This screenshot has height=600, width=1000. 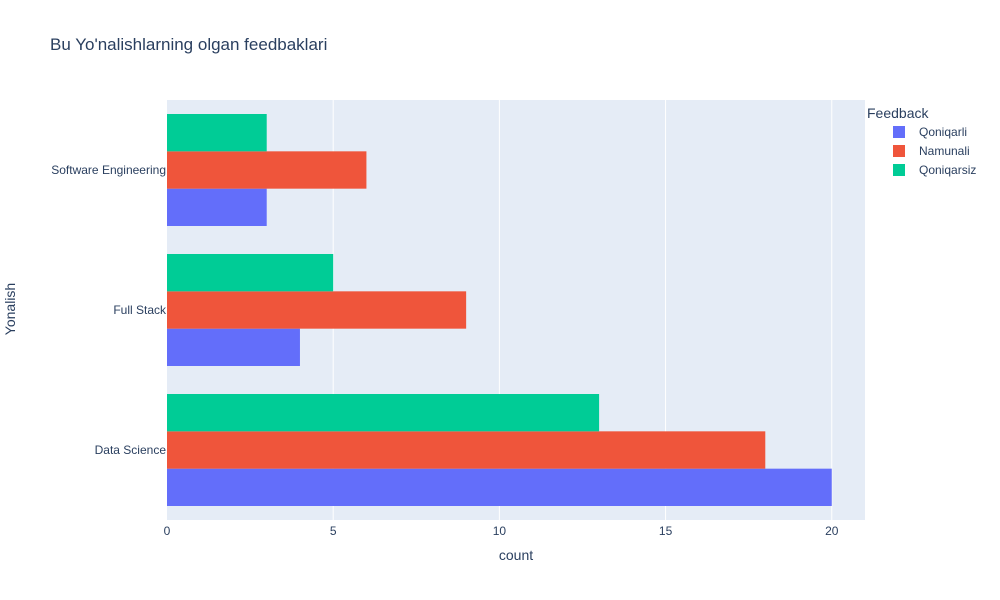 I want to click on legend-title: Feedback, so click(x=898, y=113).